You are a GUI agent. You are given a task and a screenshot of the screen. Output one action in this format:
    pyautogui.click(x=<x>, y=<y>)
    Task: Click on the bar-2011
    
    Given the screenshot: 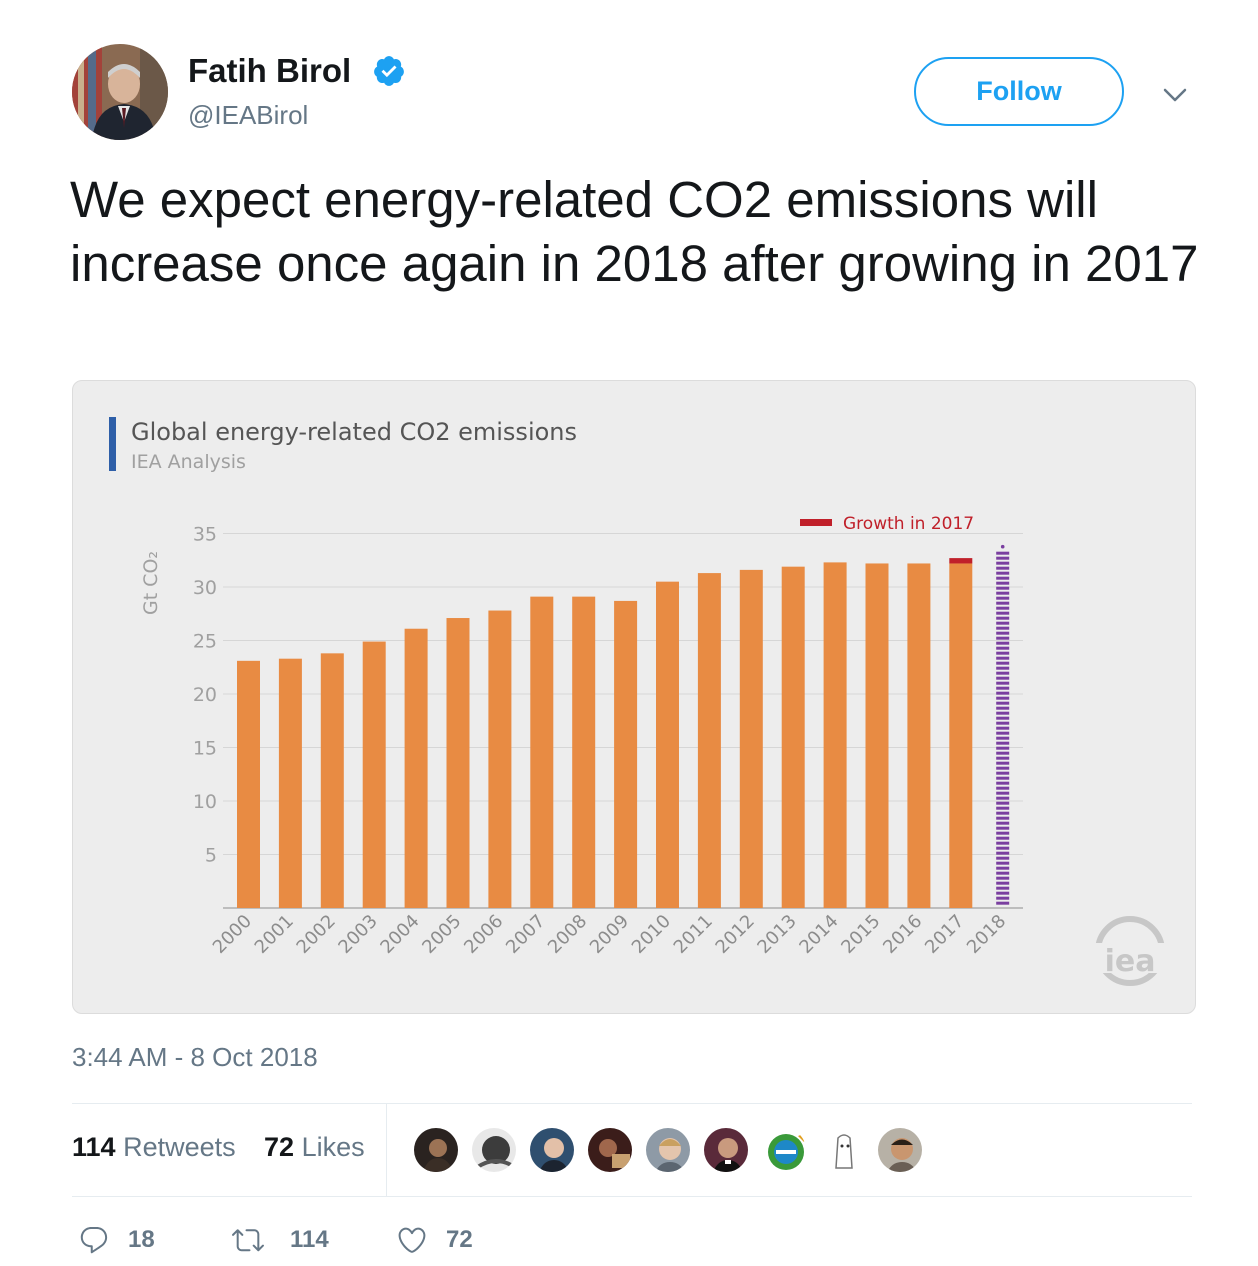 What is the action you would take?
    pyautogui.click(x=709, y=740)
    